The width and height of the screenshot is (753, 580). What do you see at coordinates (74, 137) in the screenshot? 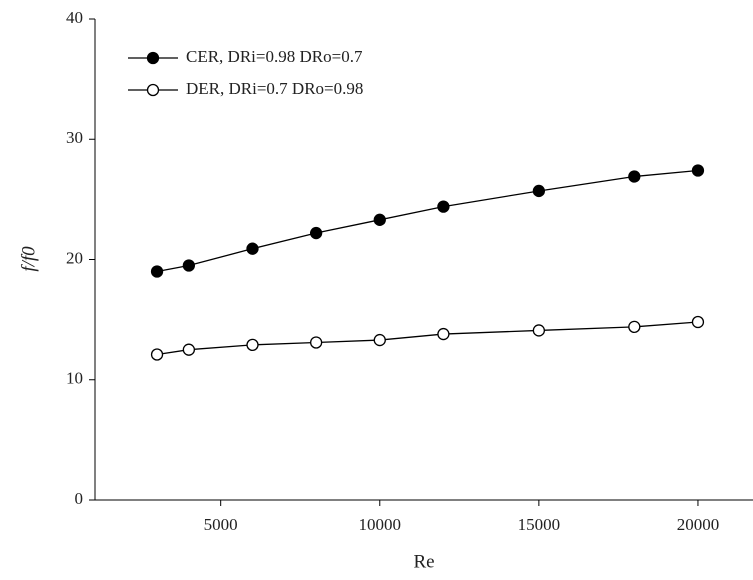
I see `y-tick-label: 30` at bounding box center [74, 137].